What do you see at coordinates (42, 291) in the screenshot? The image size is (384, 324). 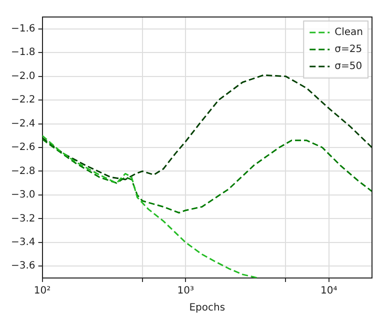 I see `x-tick-label: 10²` at bounding box center [42, 291].